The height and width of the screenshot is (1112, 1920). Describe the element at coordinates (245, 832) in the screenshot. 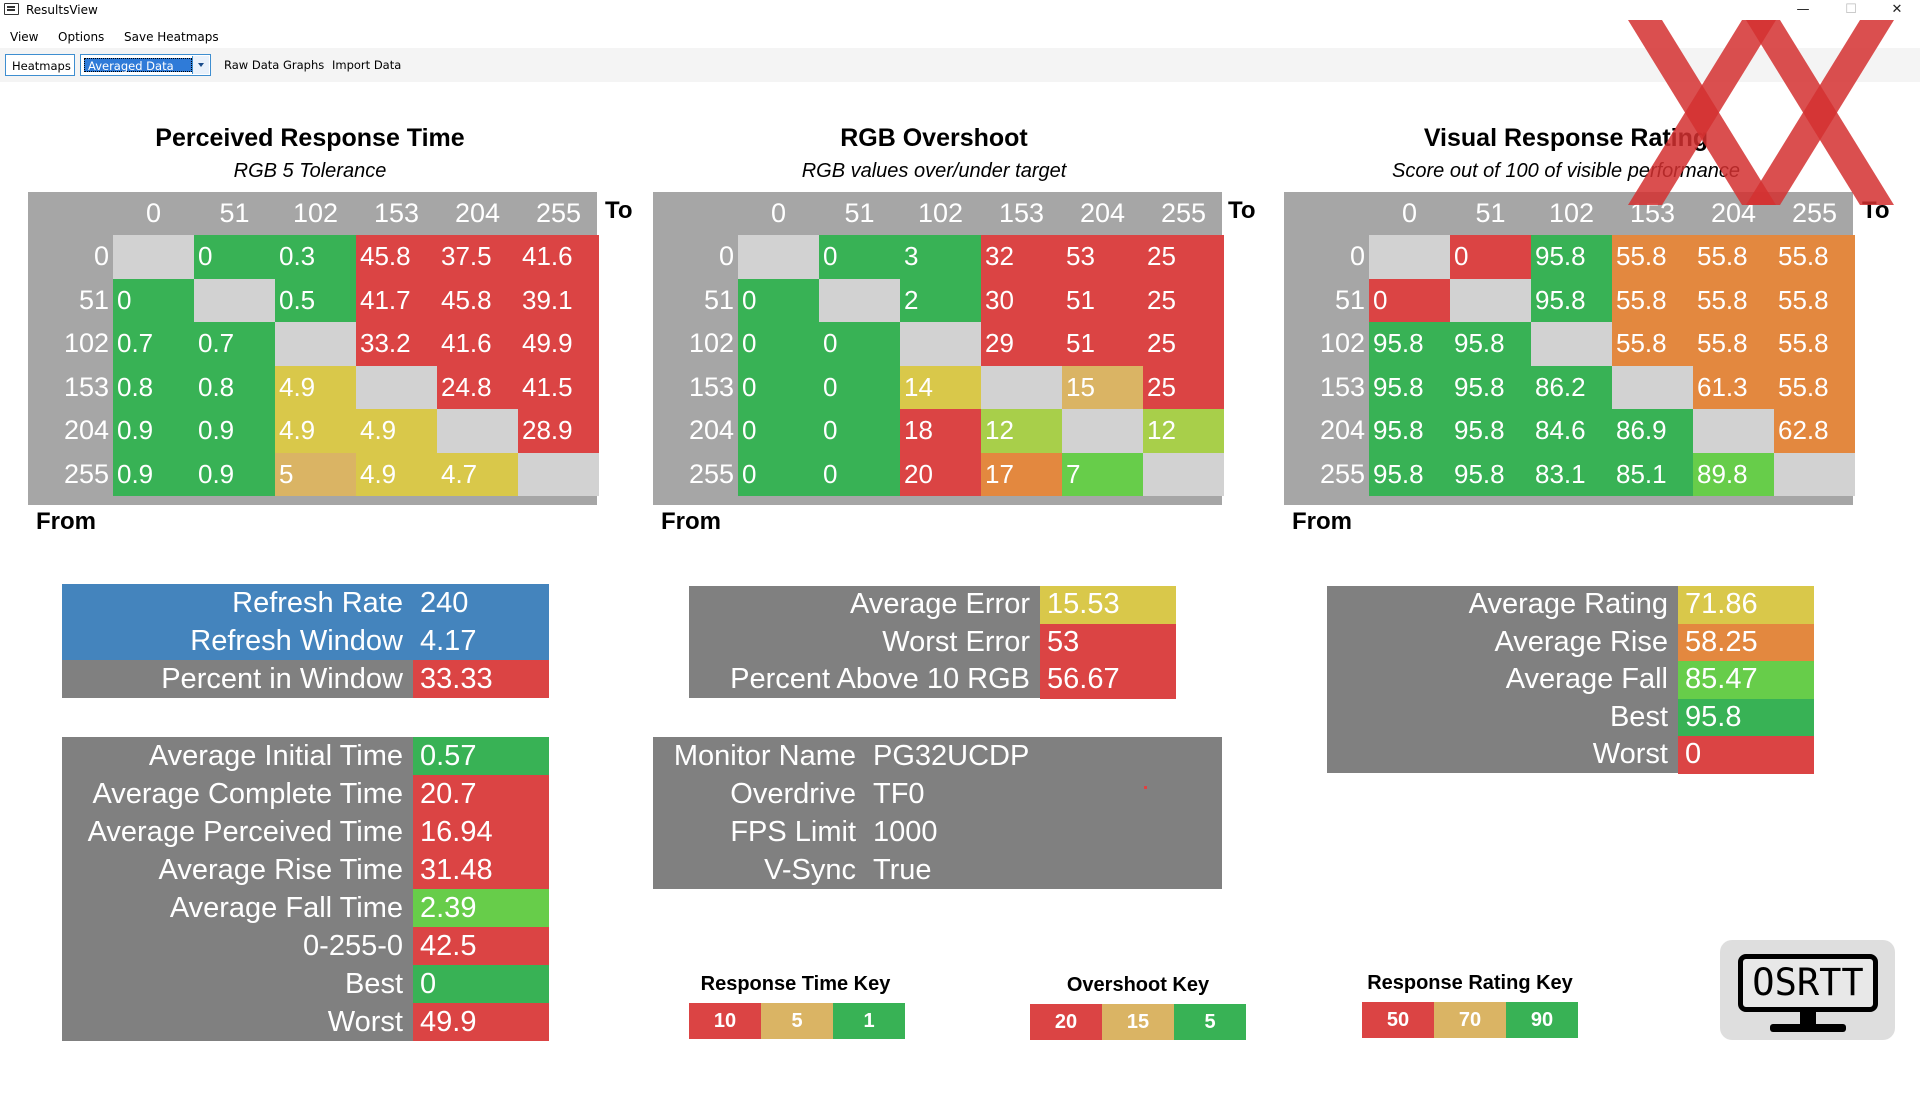

I see `stat-label: Average Perceived Time` at that location.